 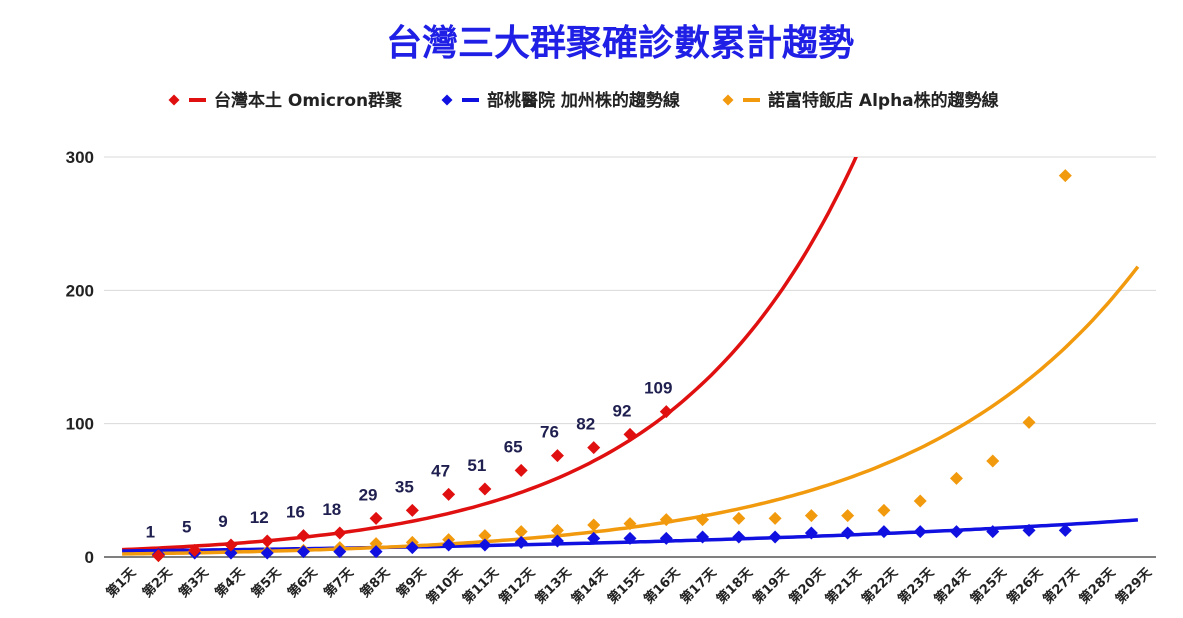 What do you see at coordinates (589, 585) in the screenshot?
I see `x-tick-label: 第14天` at bounding box center [589, 585].